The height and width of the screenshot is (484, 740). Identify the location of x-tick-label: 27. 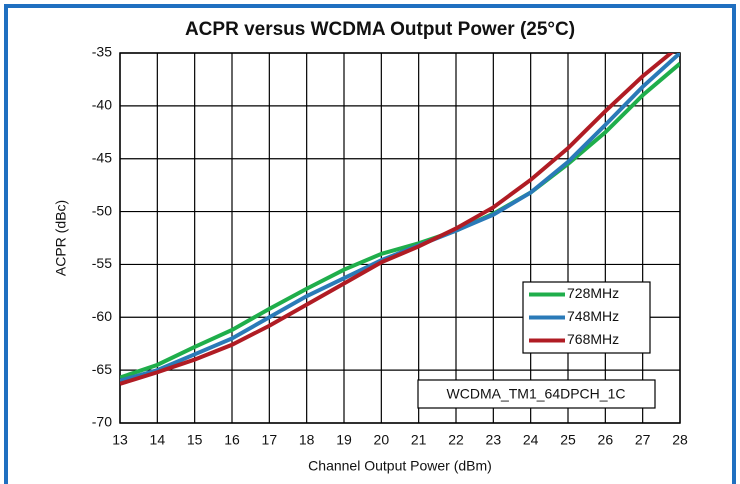
(643, 440).